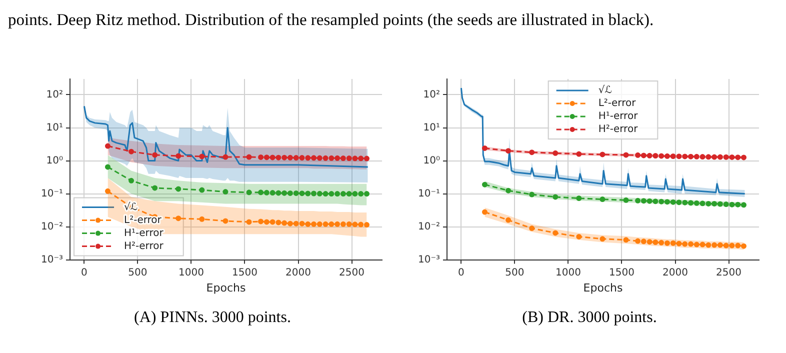 This screenshot has height=353, width=786. Describe the element at coordinates (54, 160) in the screenshot. I see `y-tick-label: 10⁰` at that location.